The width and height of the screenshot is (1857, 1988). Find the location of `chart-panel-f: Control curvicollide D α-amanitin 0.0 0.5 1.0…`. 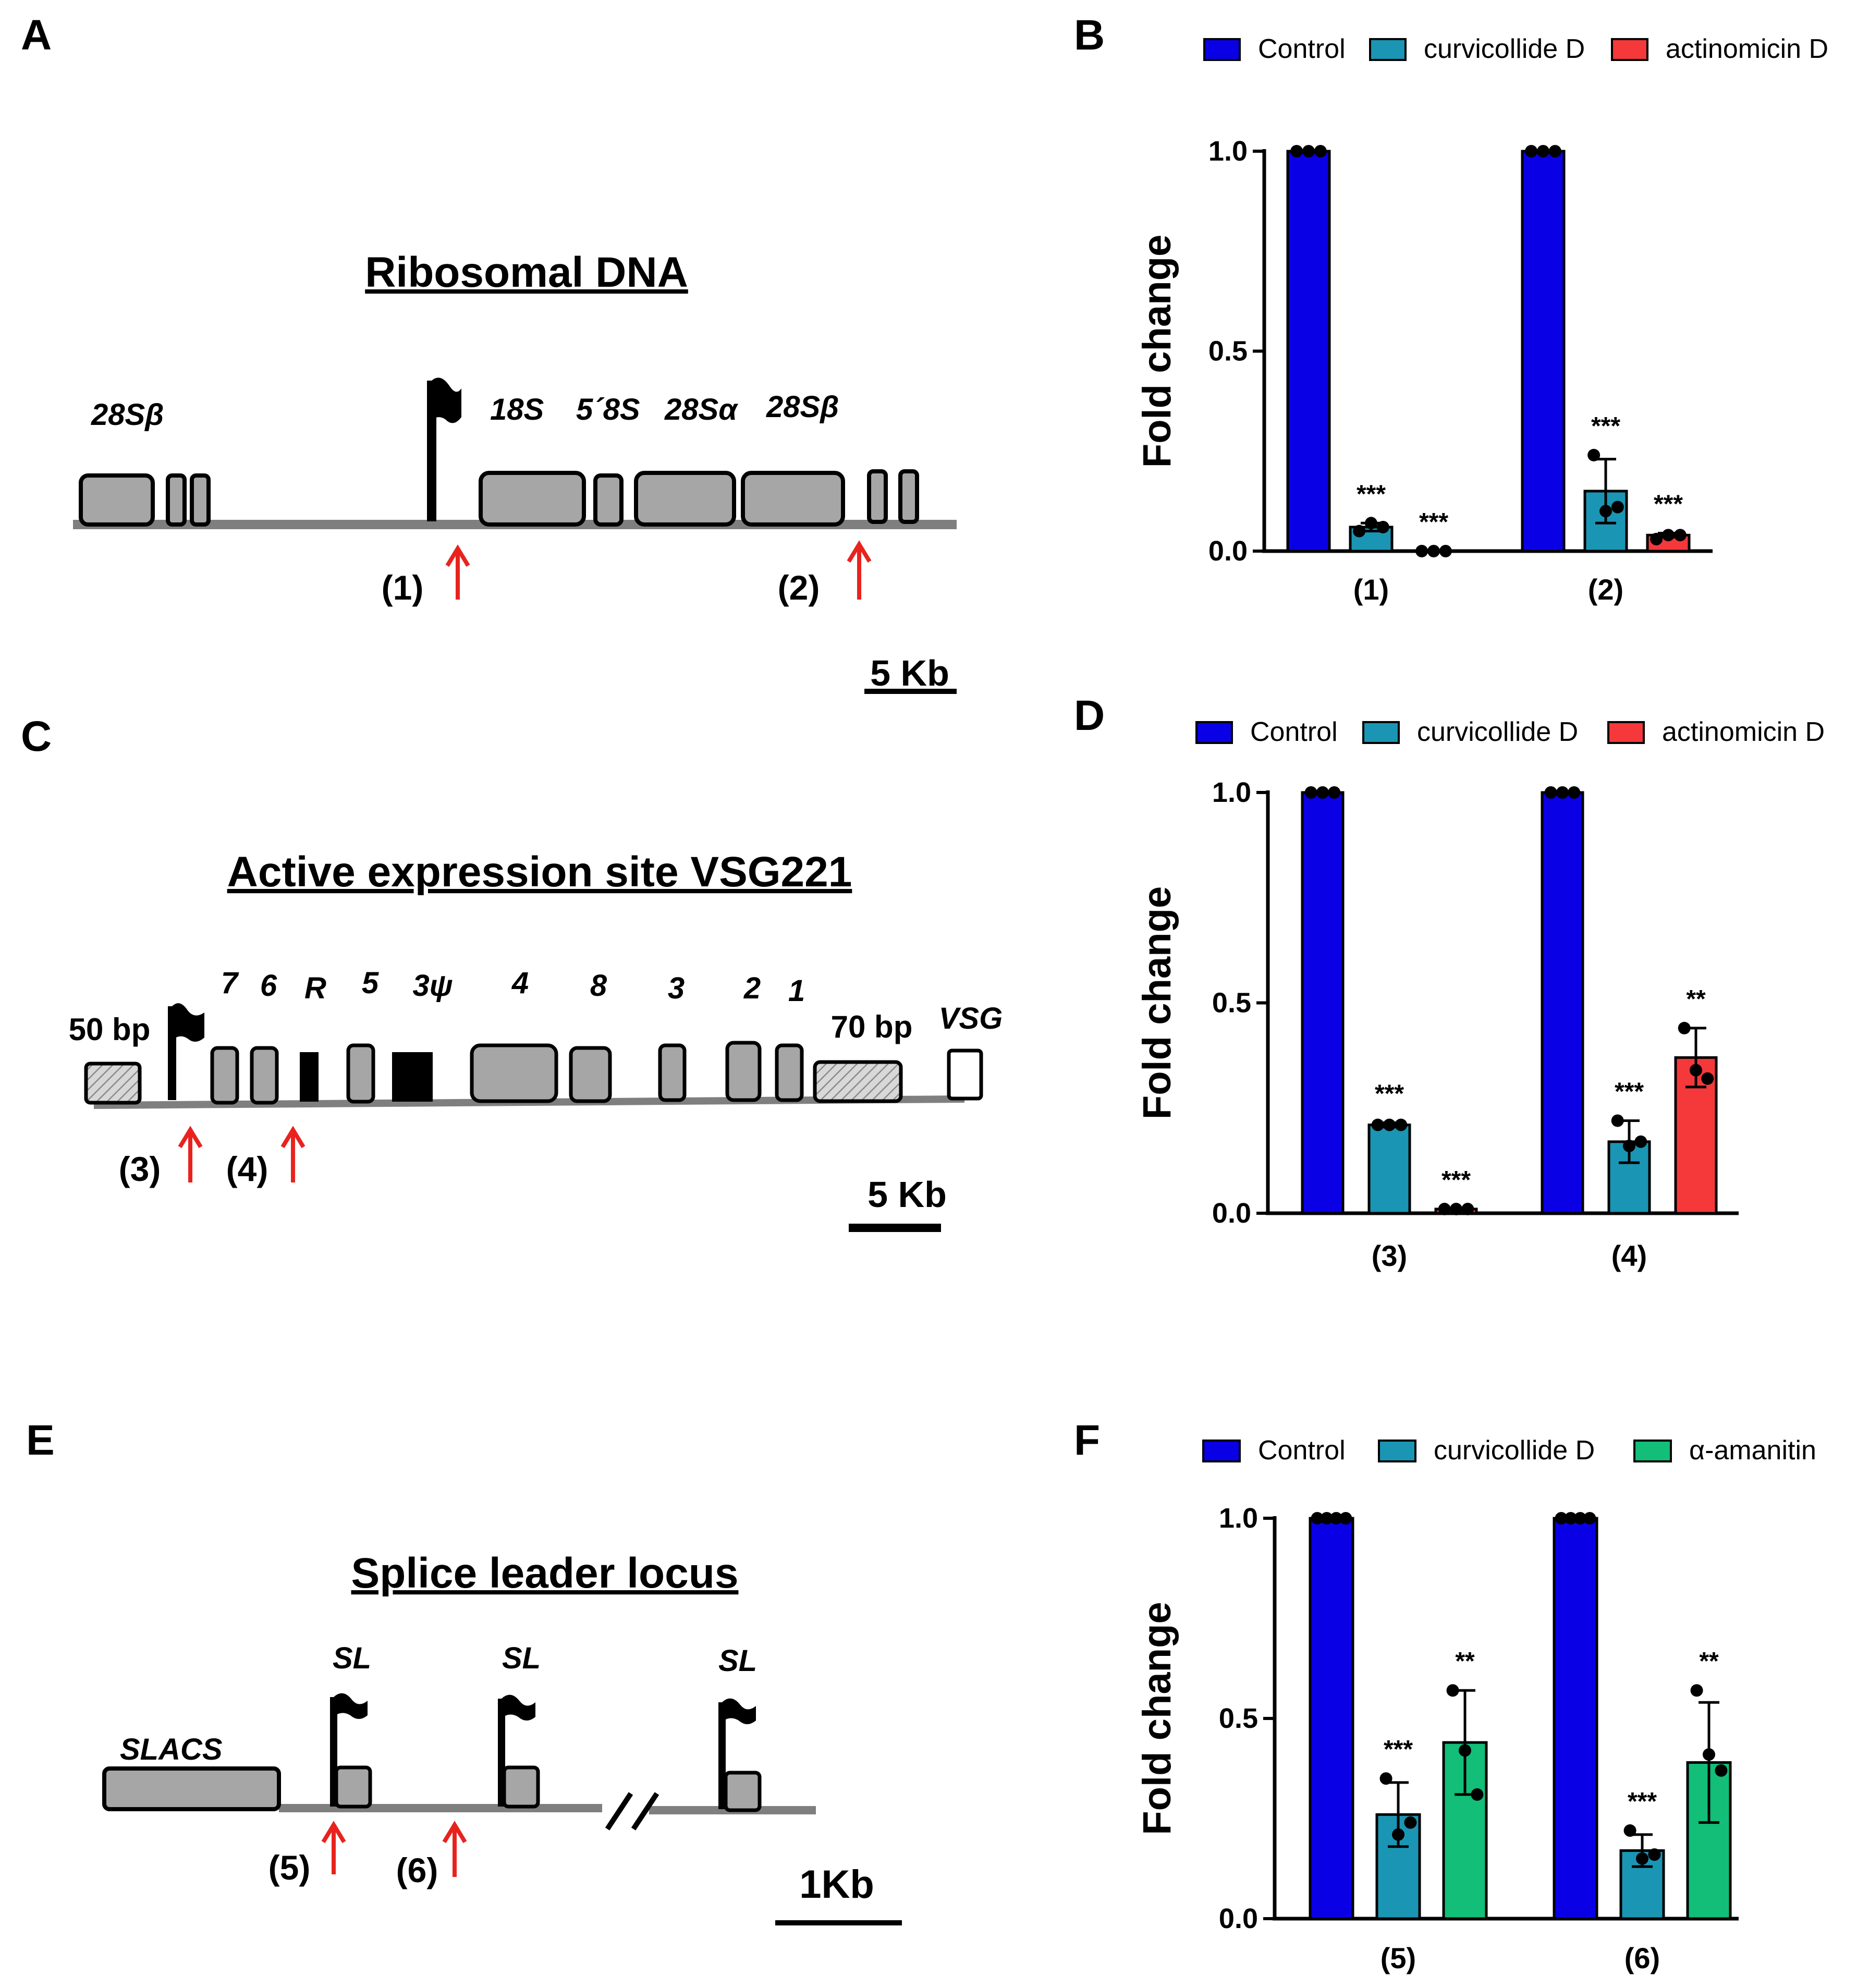

chart-panel-f: Control curvicollide D α-amanitin 0.0 0.5 1.0… is located at coordinates (1475, 1704).